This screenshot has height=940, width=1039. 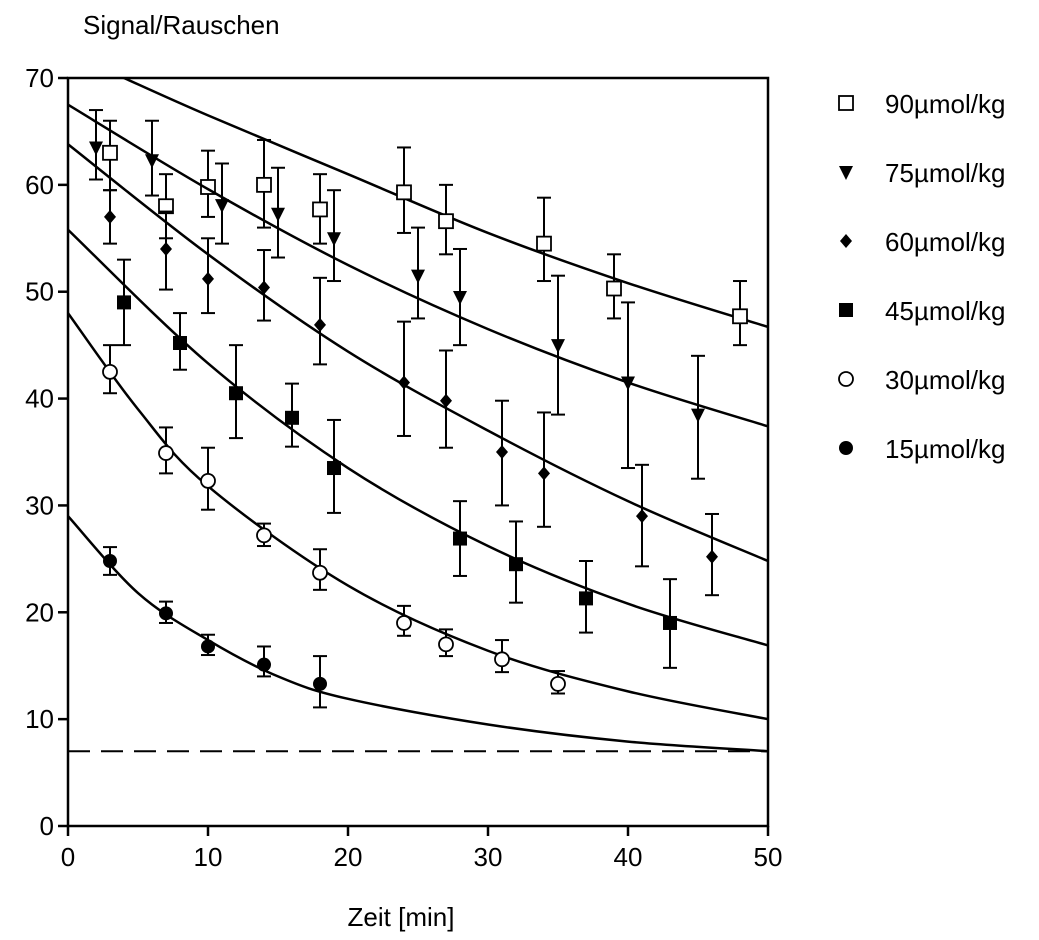 I want to click on legend-label-15-mol-kg: 15µmol/kg, so click(x=945, y=449).